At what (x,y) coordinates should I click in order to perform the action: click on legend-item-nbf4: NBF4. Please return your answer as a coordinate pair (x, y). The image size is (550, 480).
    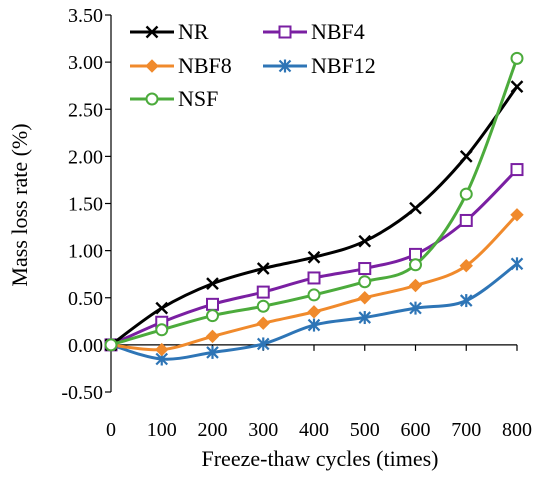
    Looking at the image, I should click on (314, 31).